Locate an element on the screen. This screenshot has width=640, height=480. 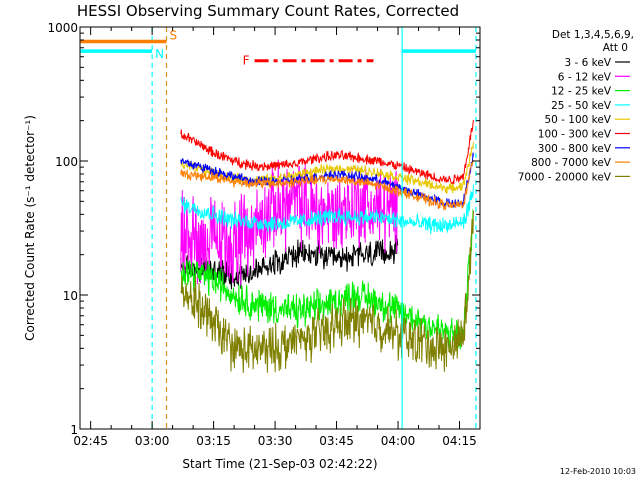
legend-entry-label-3: 12 - 25 keV is located at coordinates (581, 92).